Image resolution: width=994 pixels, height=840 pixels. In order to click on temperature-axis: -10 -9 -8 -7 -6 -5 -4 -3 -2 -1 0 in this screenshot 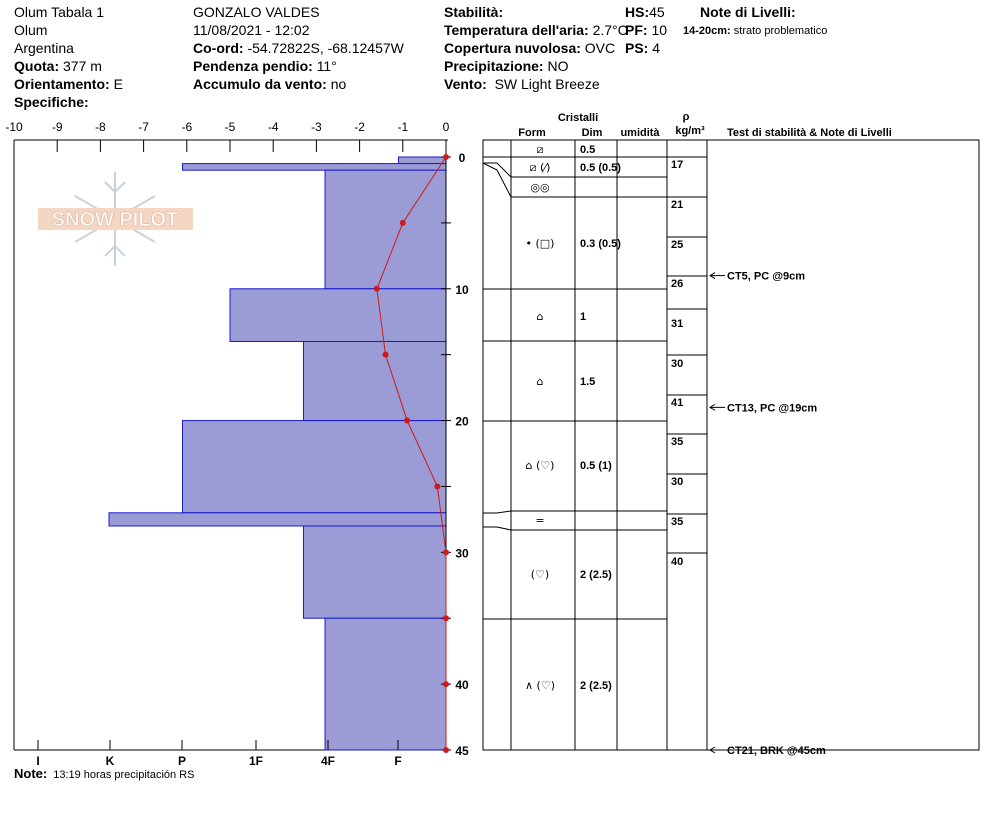, I will do `click(227, 136)`.